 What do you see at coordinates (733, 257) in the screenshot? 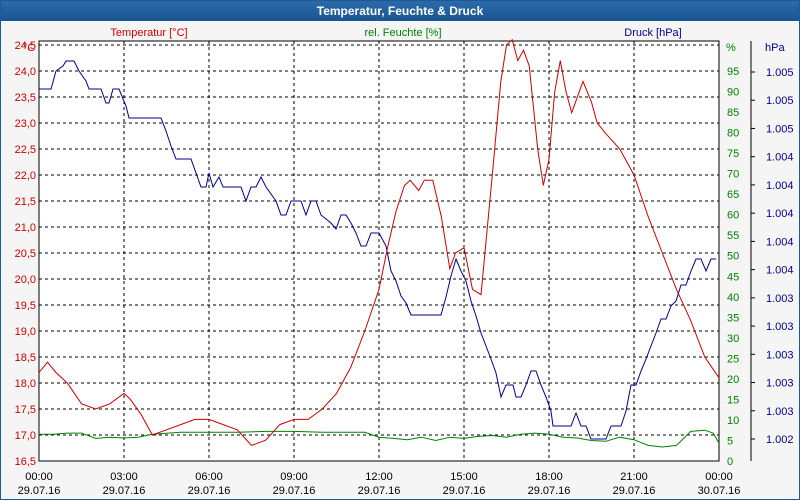
I see `humidity-tick-label: 50` at bounding box center [733, 257].